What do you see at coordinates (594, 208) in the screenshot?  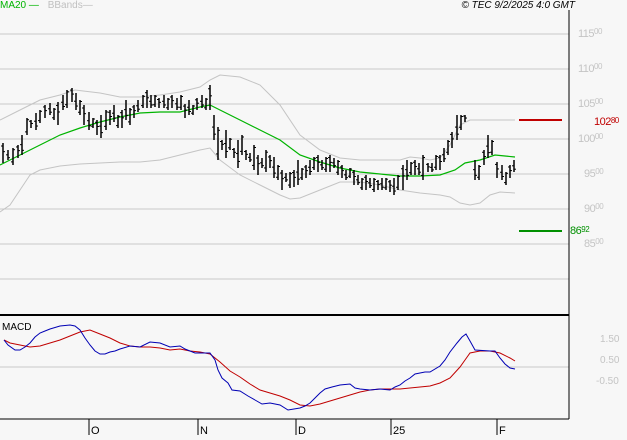 I see `price-axis-label: 9000` at bounding box center [594, 208].